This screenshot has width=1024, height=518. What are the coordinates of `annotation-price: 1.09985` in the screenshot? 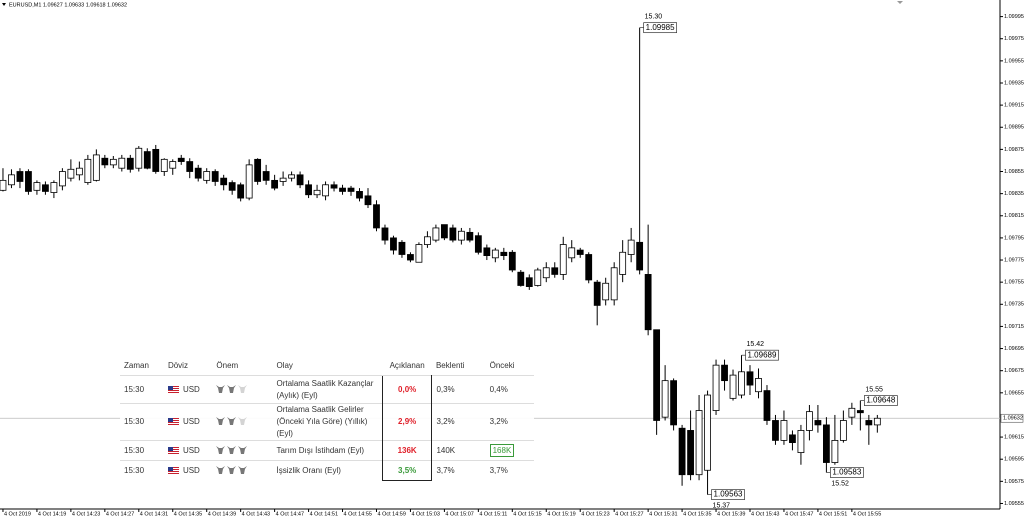 It's located at (660, 27).